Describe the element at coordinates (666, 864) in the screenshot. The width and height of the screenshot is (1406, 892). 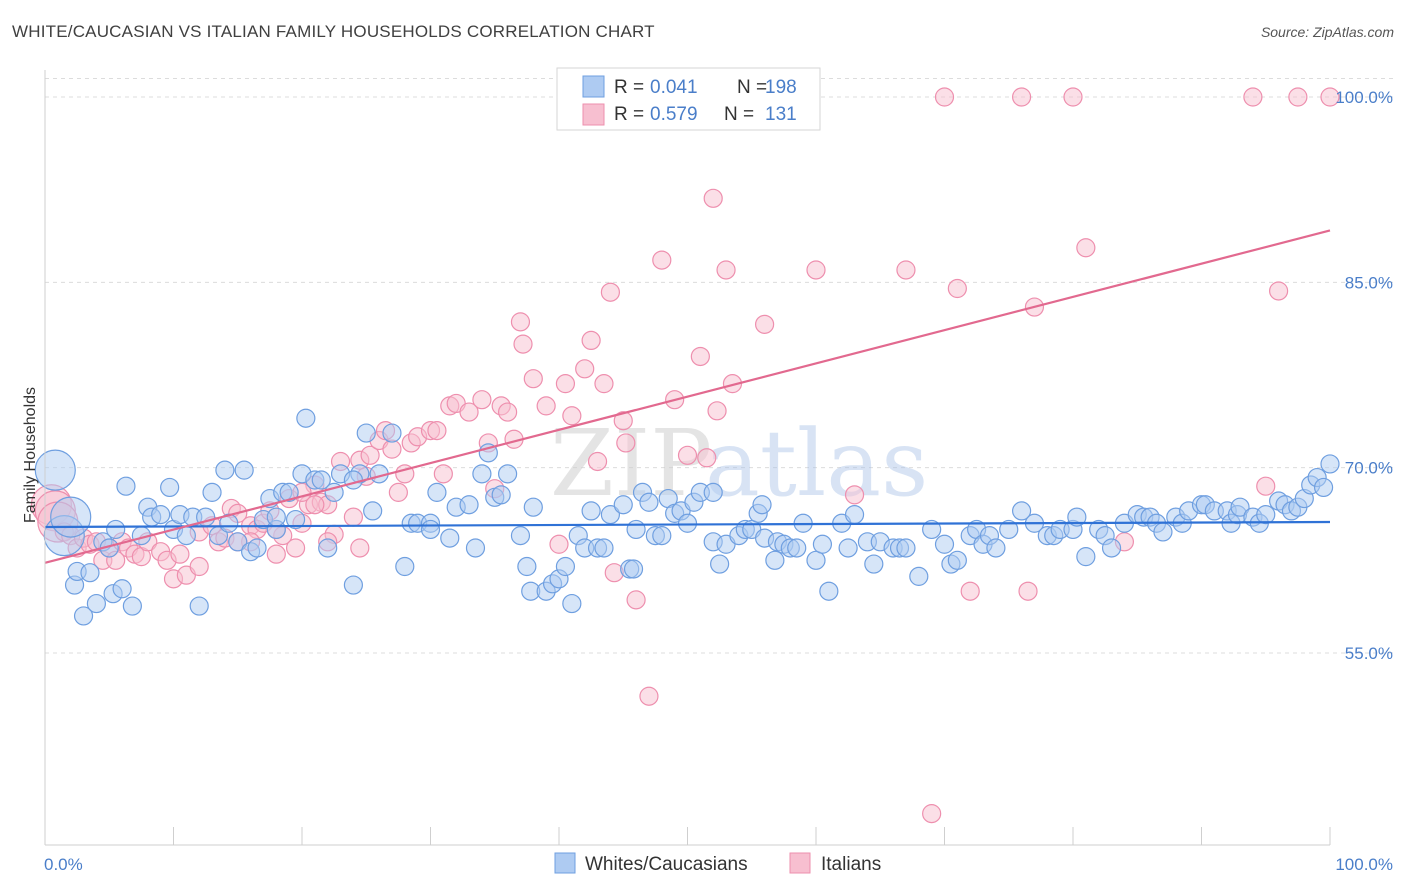
I see `bottom-legend-whites: Whites/Caucasians` at that location.